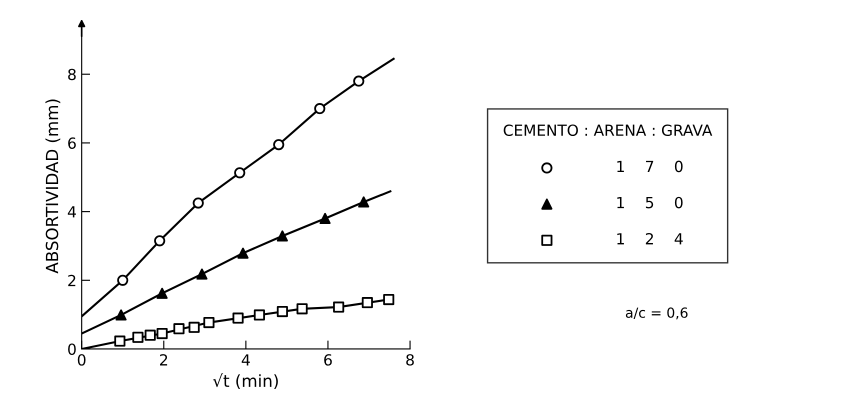 The width and height of the screenshot is (842, 413). What do you see at coordinates (72, 212) in the screenshot?
I see `y-tick-label: 4` at bounding box center [72, 212].